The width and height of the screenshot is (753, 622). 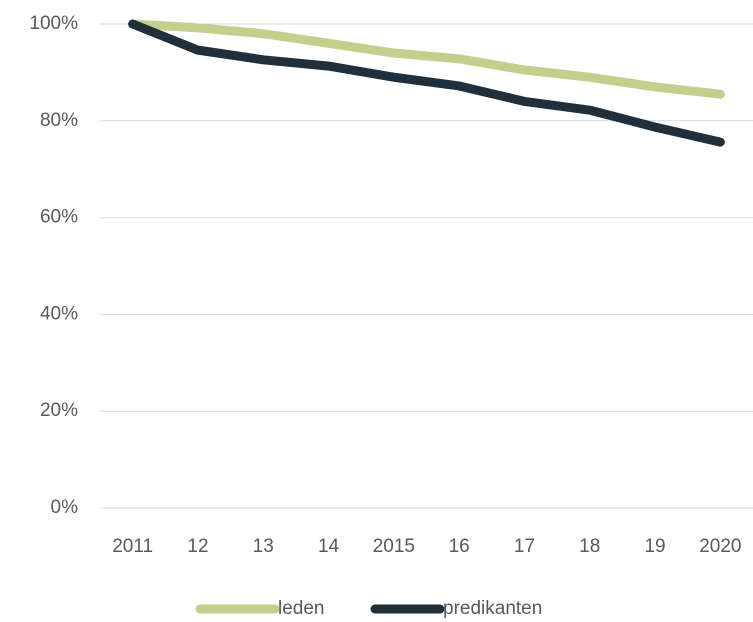 I want to click on y-tick-label: 0%, so click(x=65, y=507).